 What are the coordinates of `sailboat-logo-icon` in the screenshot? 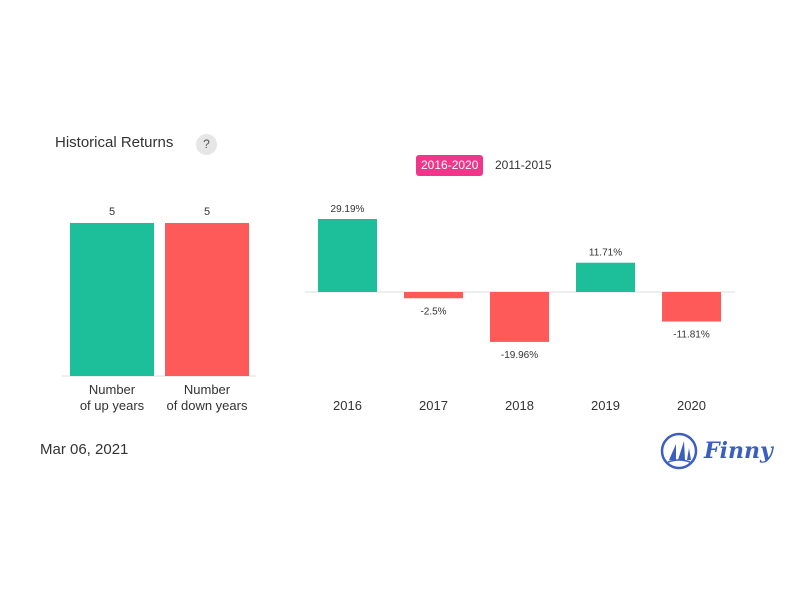 It's located at (679, 451).